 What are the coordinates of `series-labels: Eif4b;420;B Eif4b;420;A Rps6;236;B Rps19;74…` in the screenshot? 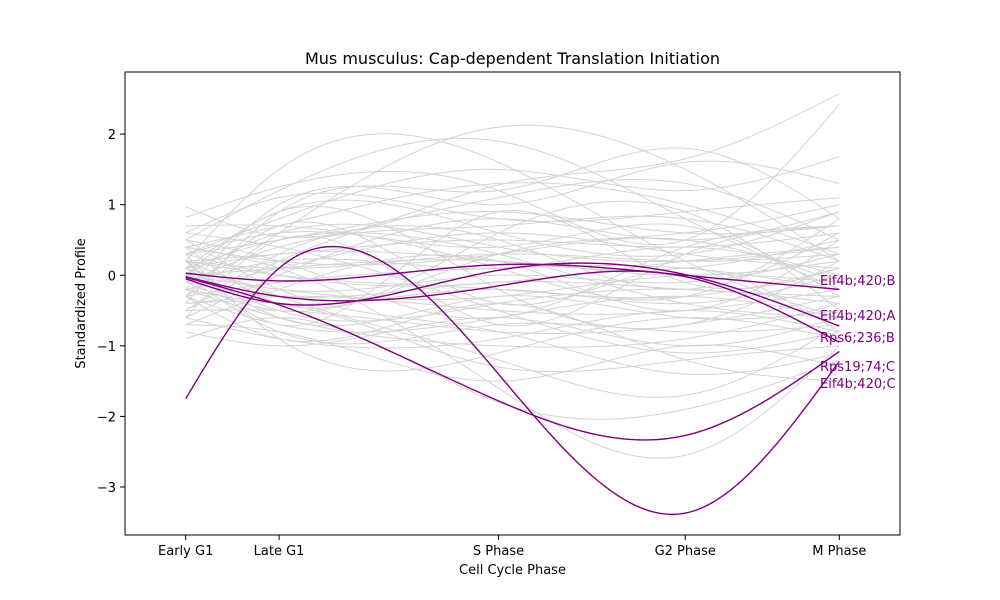 It's located at (858, 333).